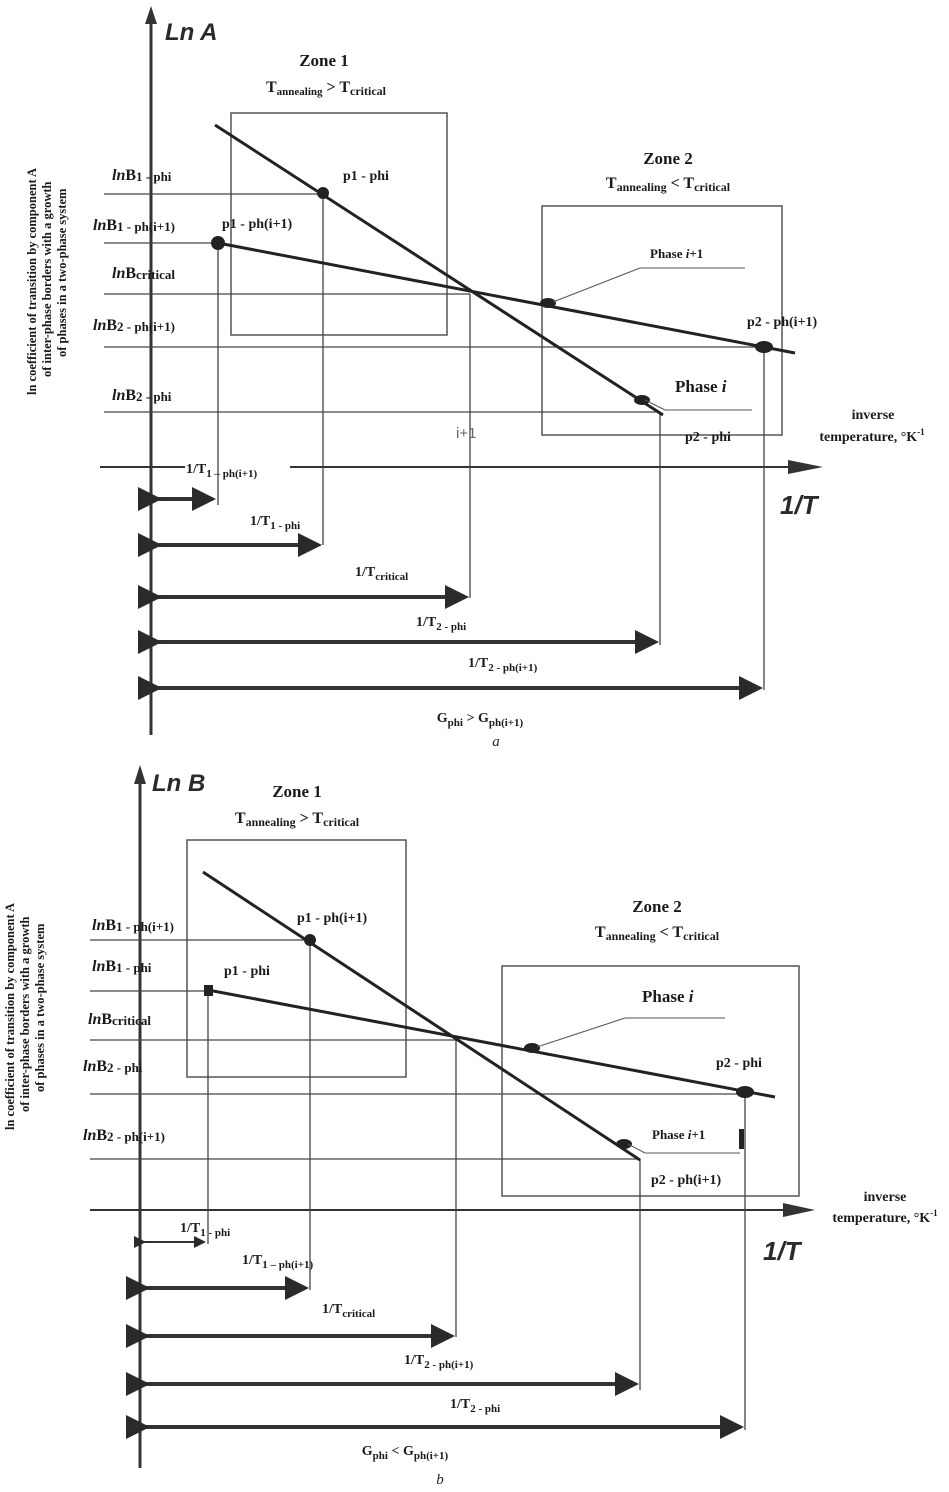  What do you see at coordinates (208, 990) in the screenshot?
I see `point-b-p1-phi` at bounding box center [208, 990].